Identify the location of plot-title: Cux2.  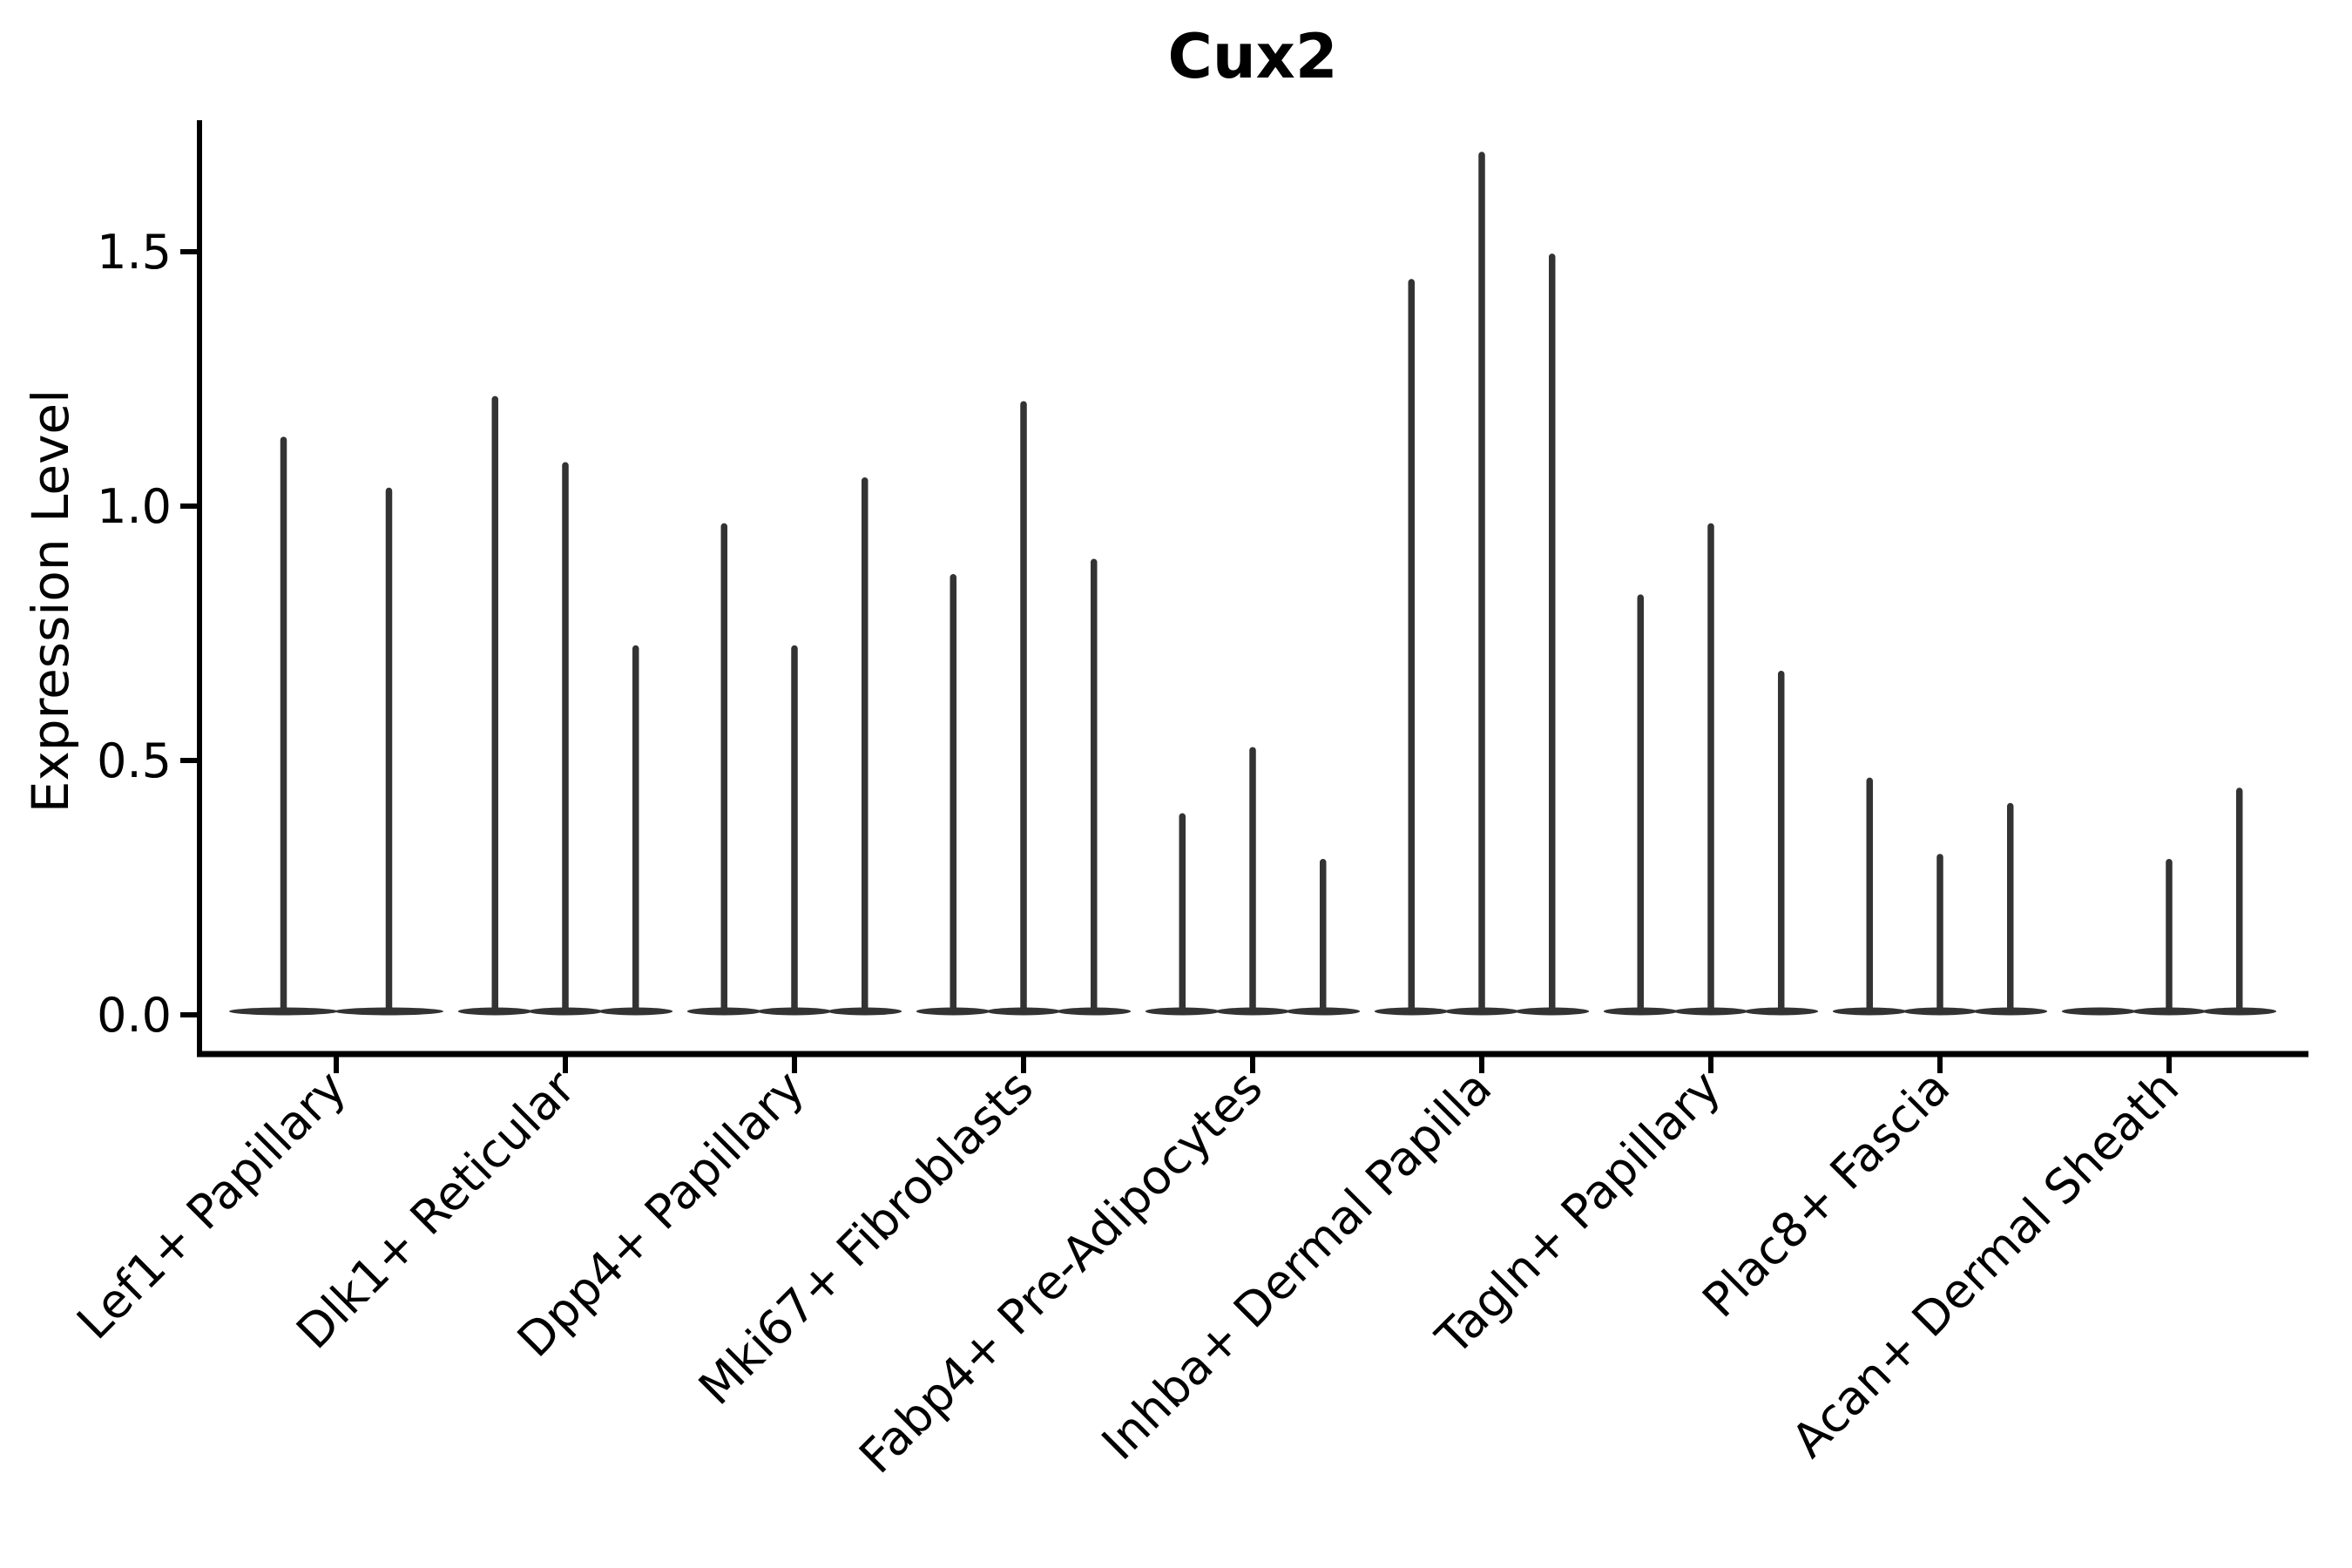
(1252, 56).